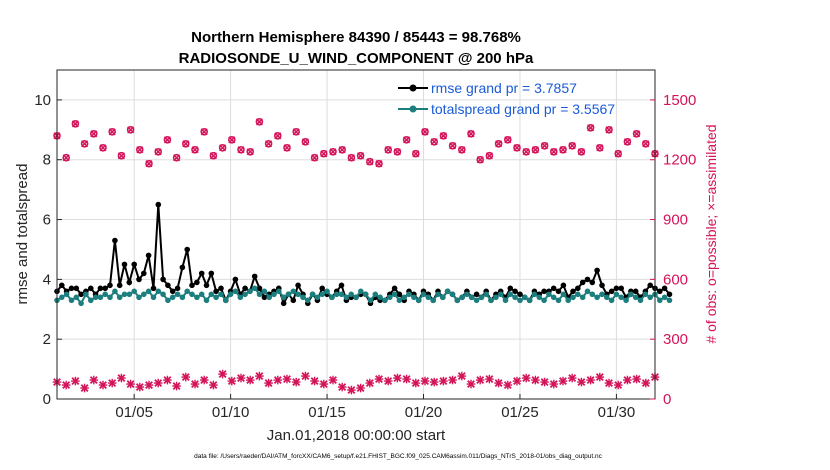 This screenshot has height=470, width=830. I want to click on y-left-tick-label: 4, so click(47, 279).